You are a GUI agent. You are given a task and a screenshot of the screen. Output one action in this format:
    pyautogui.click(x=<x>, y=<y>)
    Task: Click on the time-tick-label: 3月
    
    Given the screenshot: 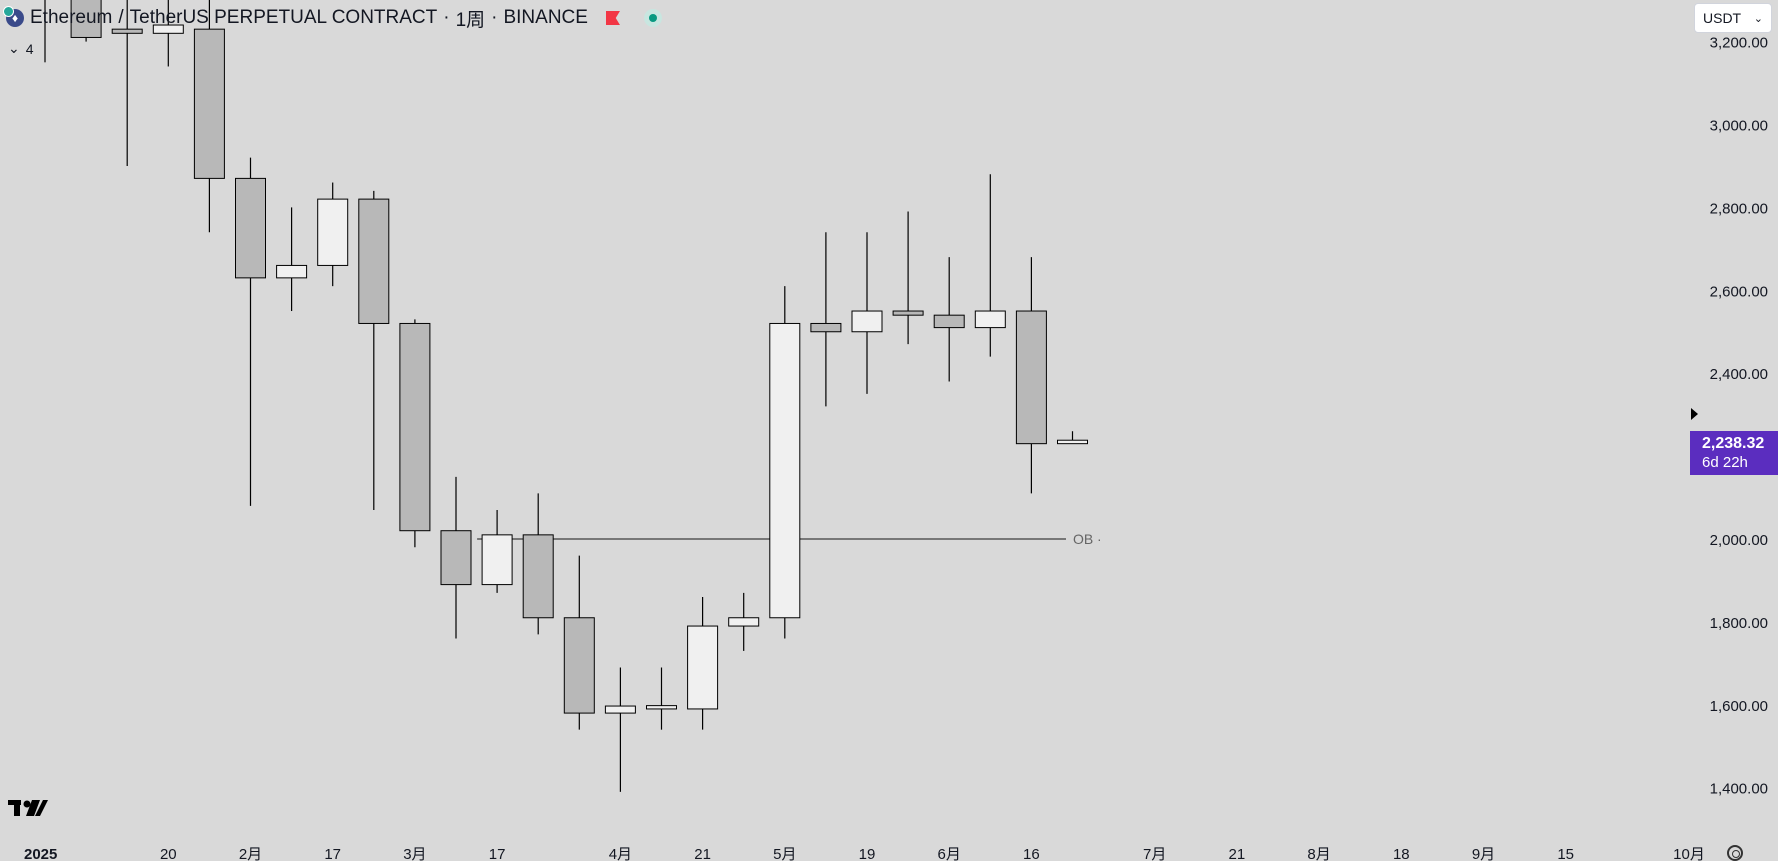 What is the action you would take?
    pyautogui.click(x=414, y=853)
    